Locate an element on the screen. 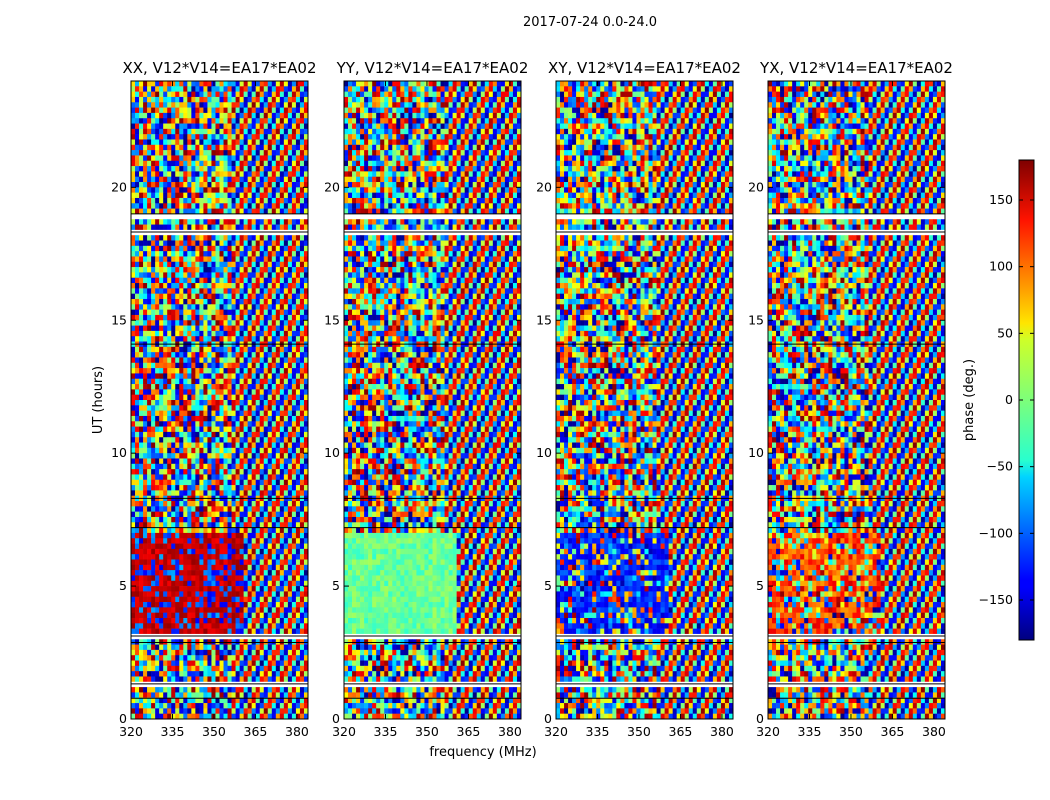  colorbar-label: phase (deg.) is located at coordinates (969, 400).